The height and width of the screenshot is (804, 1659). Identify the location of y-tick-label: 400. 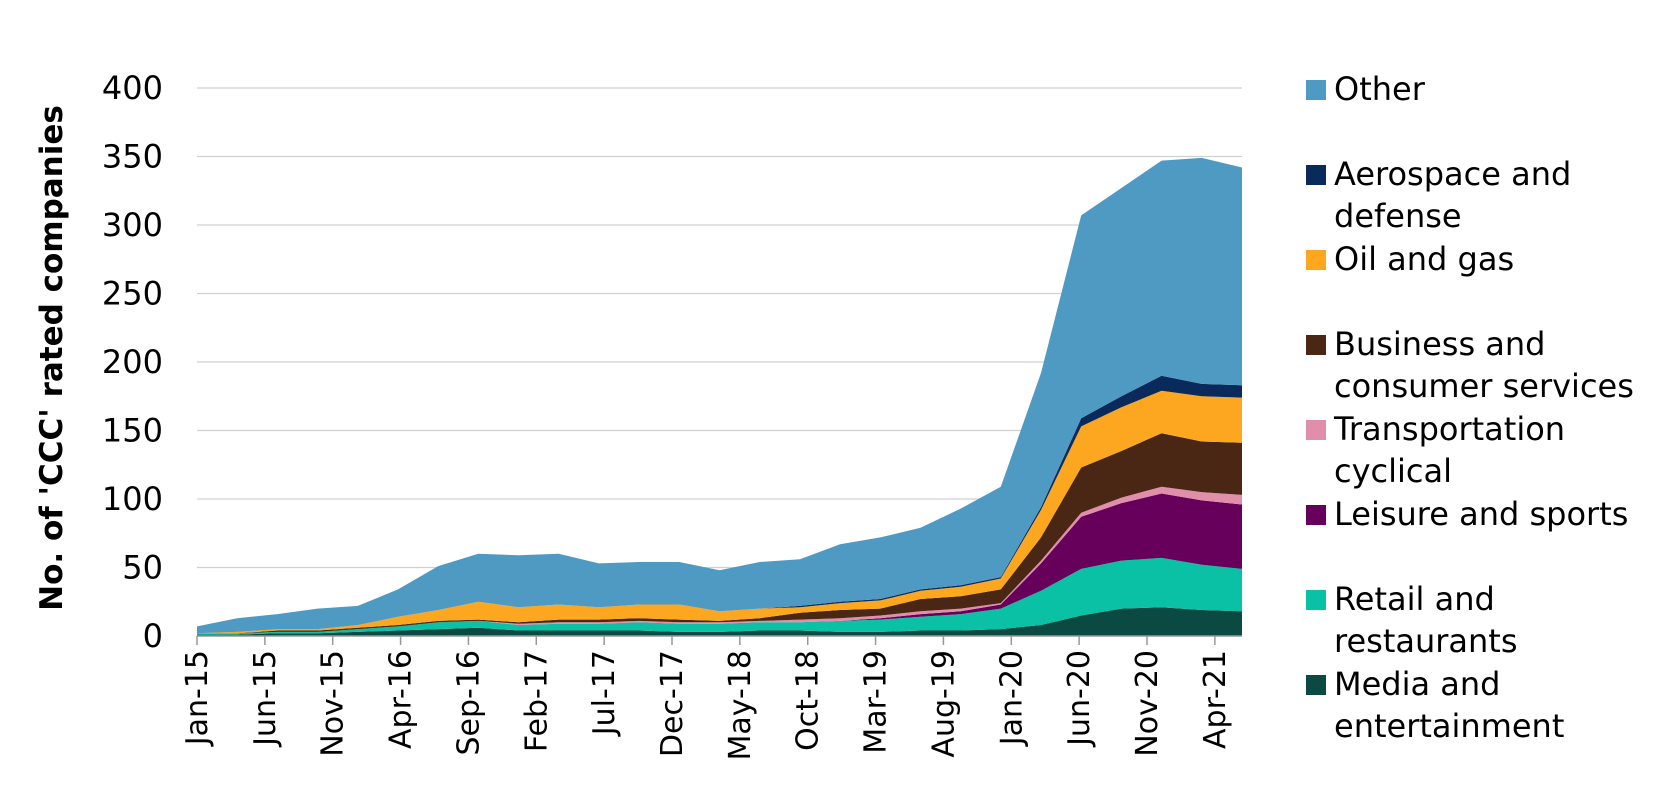
(132, 88).